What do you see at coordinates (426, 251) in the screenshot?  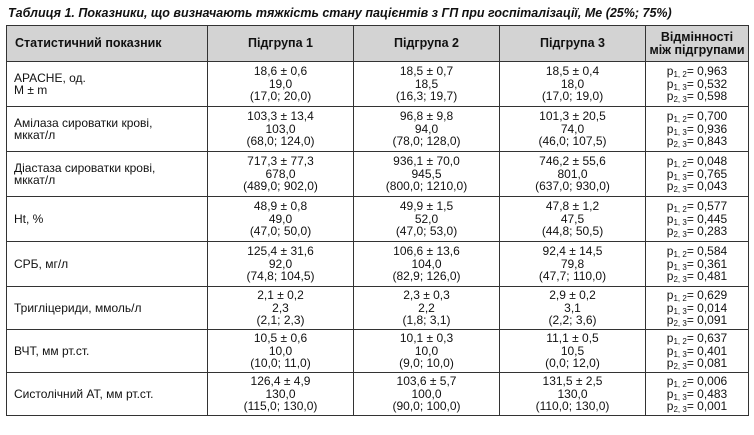 I see `mean-sd: 106,6 ± 13,6` at bounding box center [426, 251].